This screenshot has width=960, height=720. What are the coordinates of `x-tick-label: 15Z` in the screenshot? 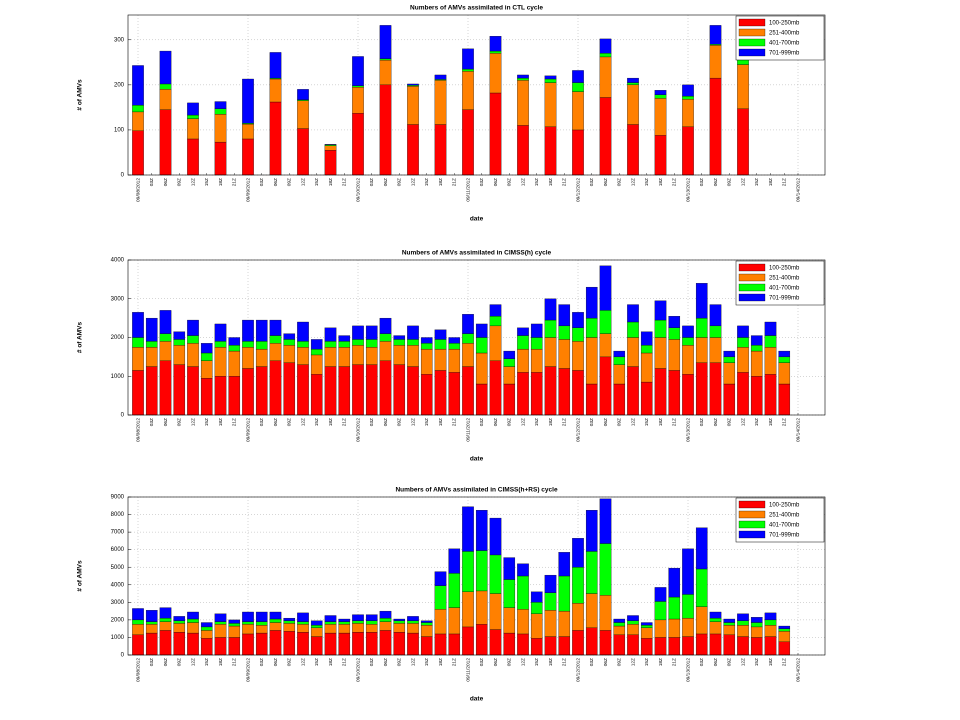 It's located at (647, 422).